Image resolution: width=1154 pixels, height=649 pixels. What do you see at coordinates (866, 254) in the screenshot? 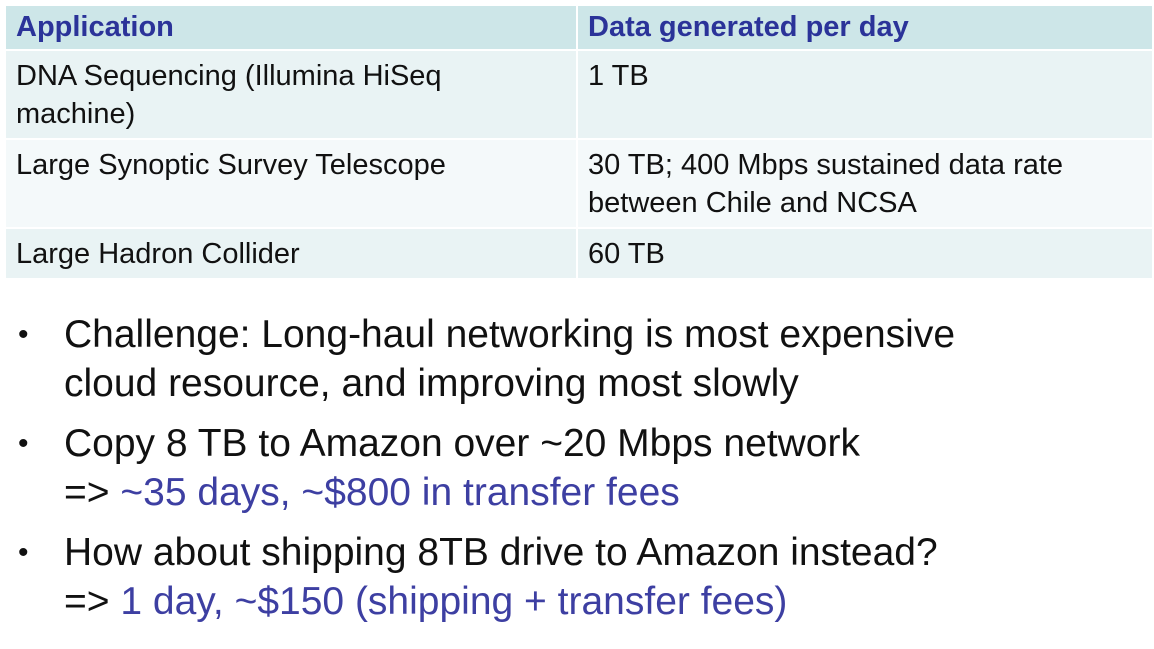
I see `data-cell: 60 TB` at bounding box center [866, 254].